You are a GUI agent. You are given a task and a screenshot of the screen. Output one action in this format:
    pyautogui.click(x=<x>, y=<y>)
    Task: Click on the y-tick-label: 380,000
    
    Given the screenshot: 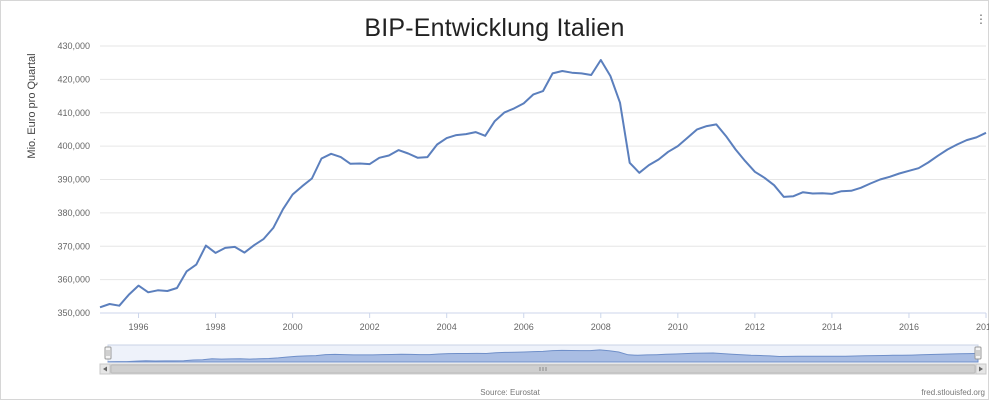 What is the action you would take?
    pyautogui.click(x=73, y=213)
    